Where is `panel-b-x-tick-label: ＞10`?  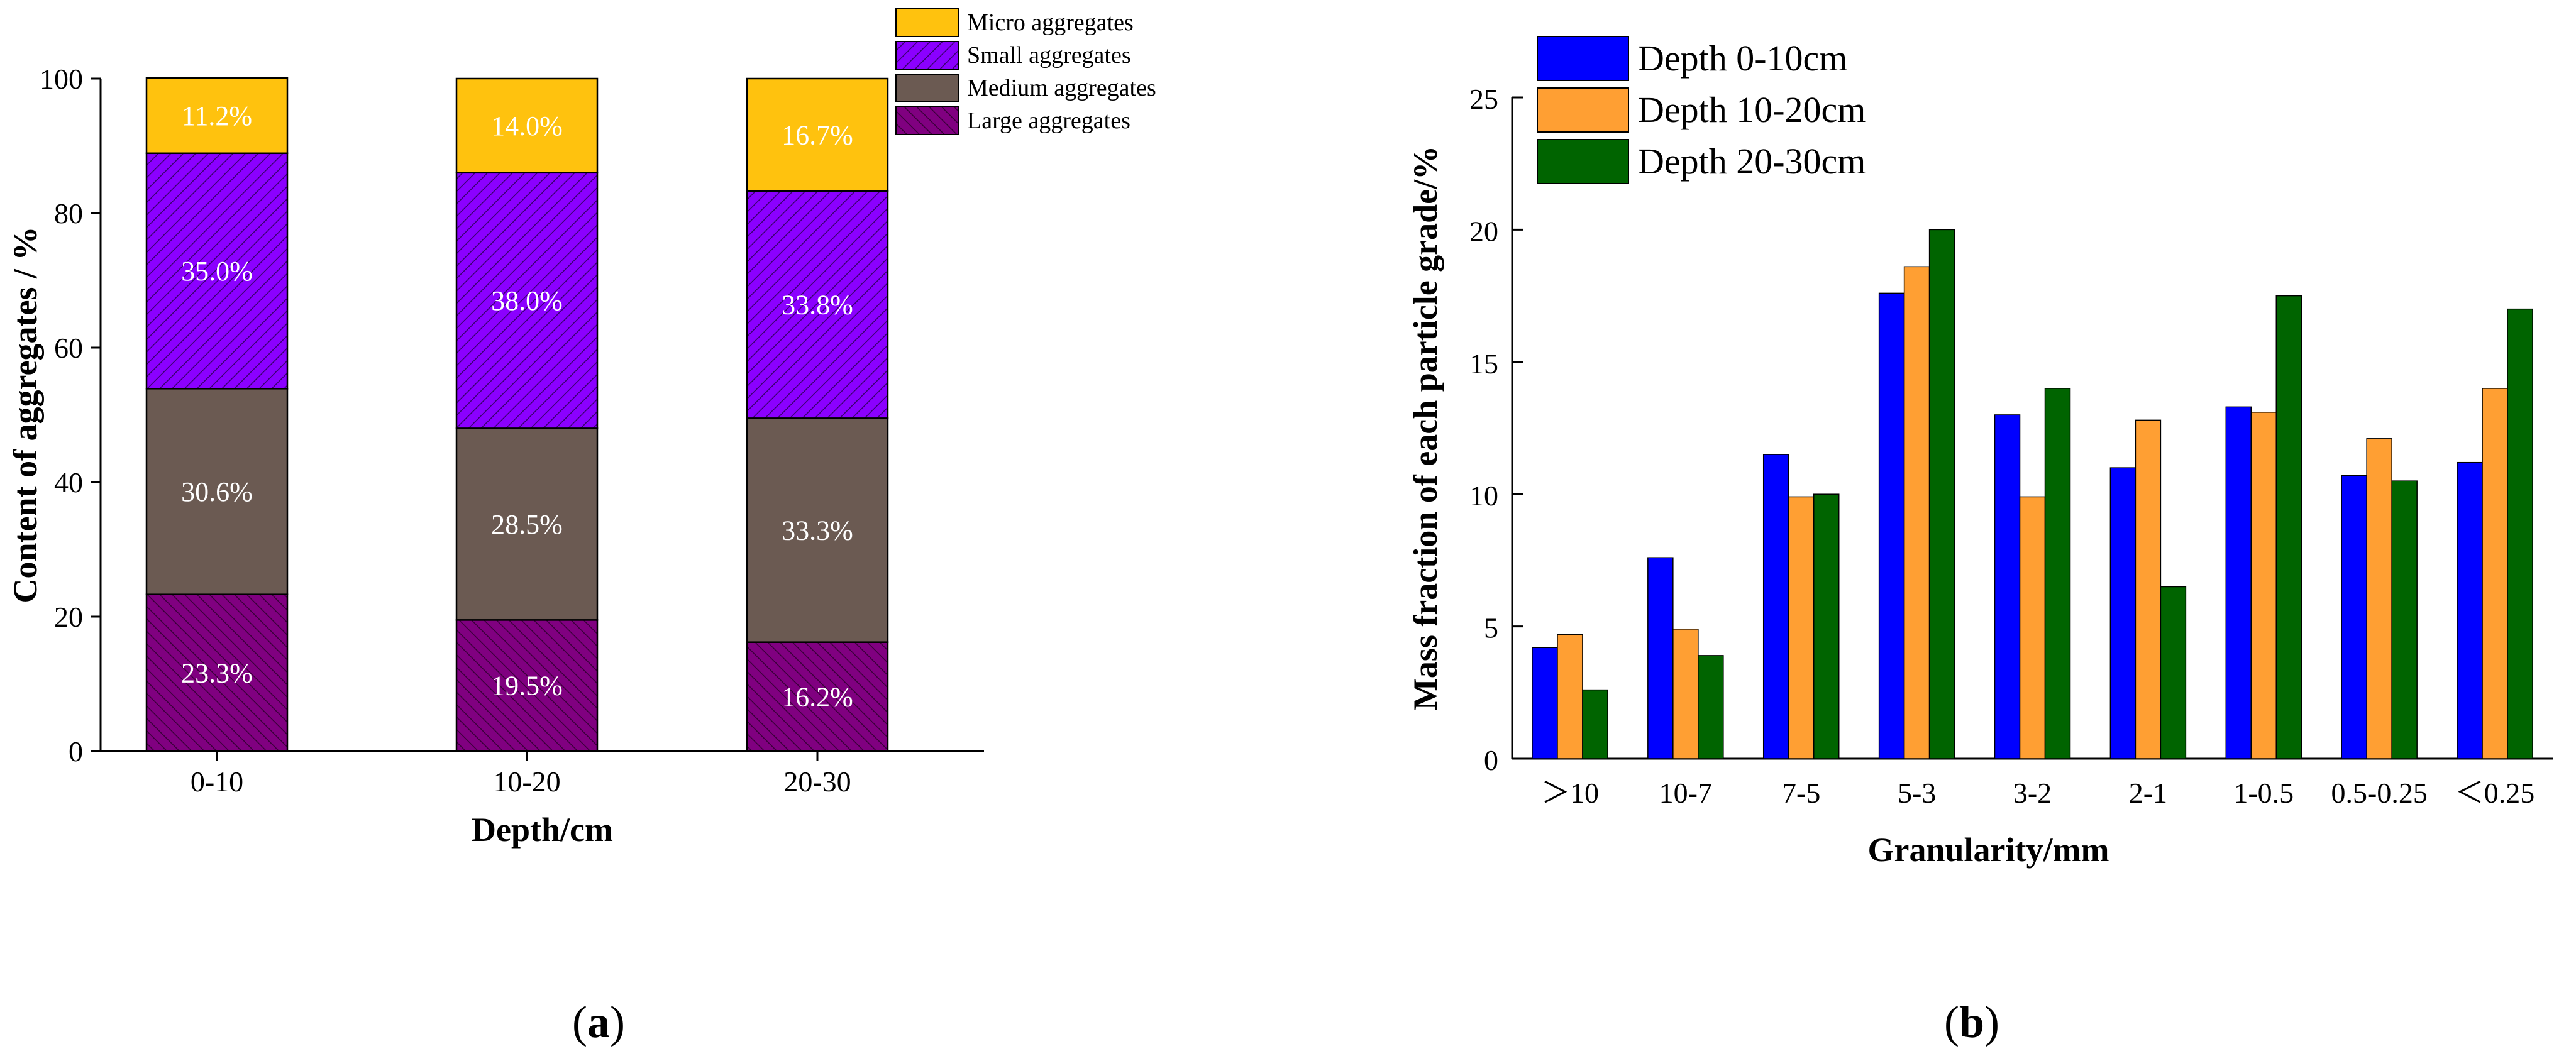
panel-b-x-tick-label: ＞10 is located at coordinates (1570, 793).